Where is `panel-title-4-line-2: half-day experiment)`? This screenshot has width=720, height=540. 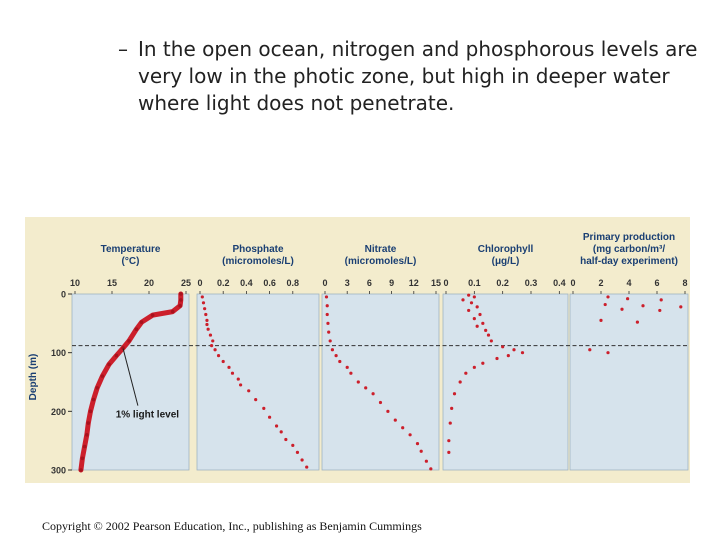
panel-title-4-line-2: half-day experiment) is located at coordinates (629, 261).